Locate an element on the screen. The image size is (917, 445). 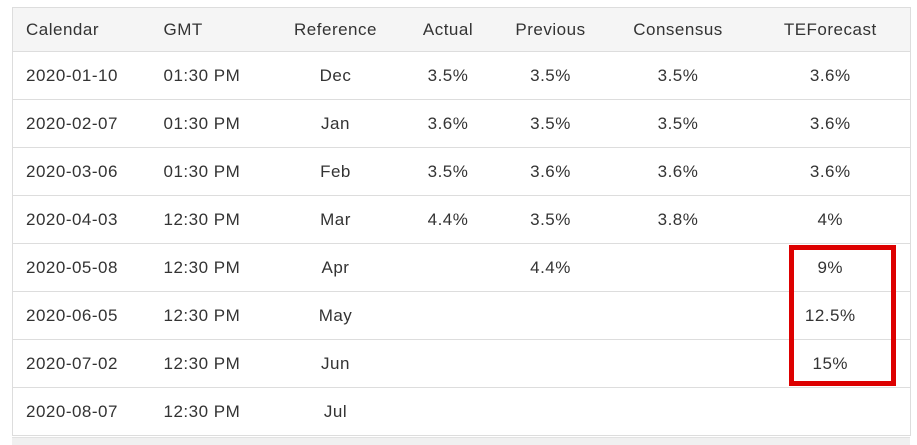
column-header-consensus: Consensus is located at coordinates (678, 29).